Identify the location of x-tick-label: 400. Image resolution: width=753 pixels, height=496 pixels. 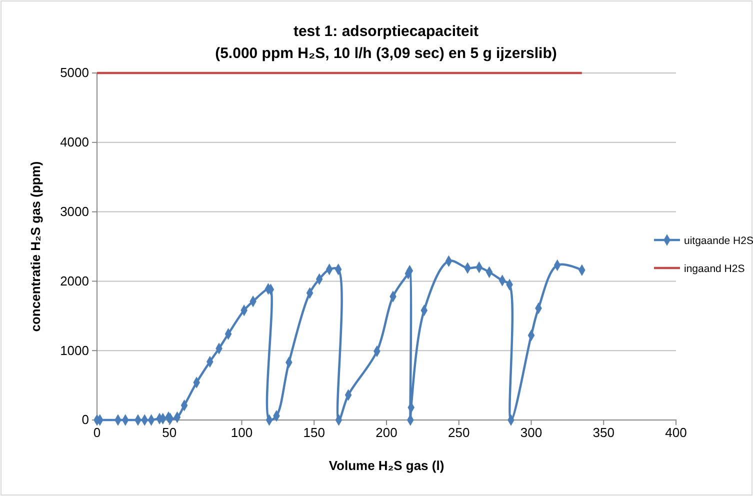
(676, 432).